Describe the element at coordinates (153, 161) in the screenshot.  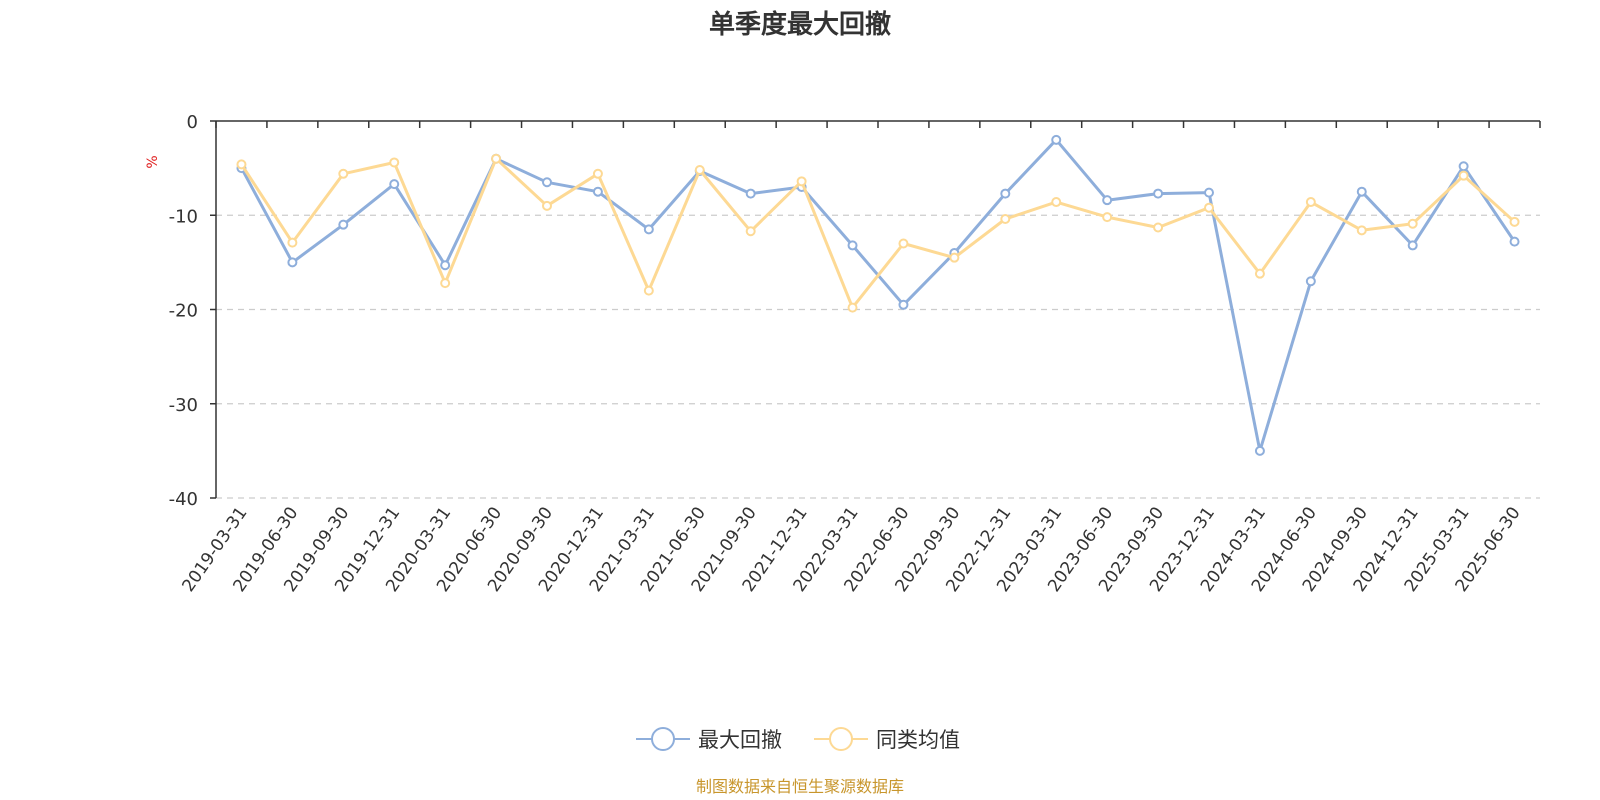
I see `y-axis-unit: %` at that location.